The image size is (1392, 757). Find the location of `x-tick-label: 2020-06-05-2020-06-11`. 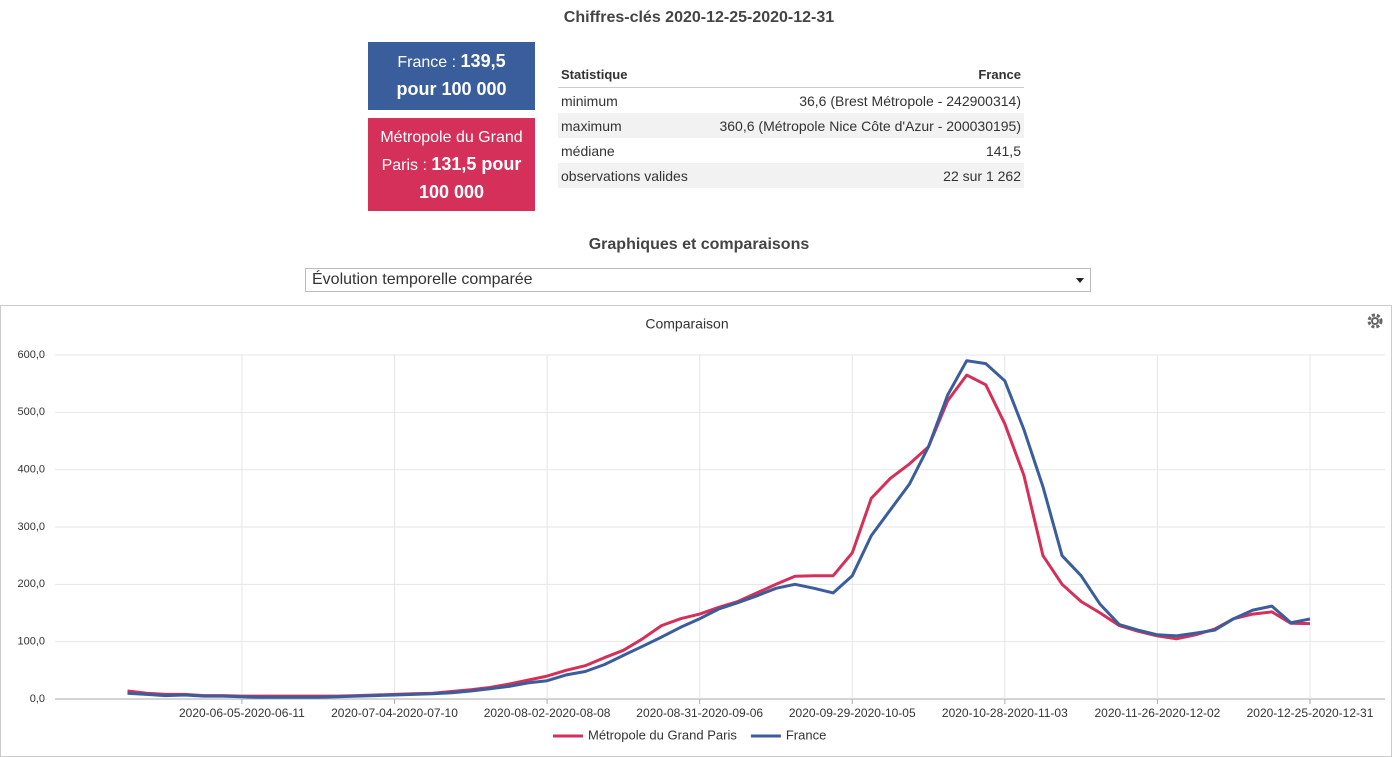

x-tick-label: 2020-06-05-2020-06-11 is located at coordinates (242, 713).